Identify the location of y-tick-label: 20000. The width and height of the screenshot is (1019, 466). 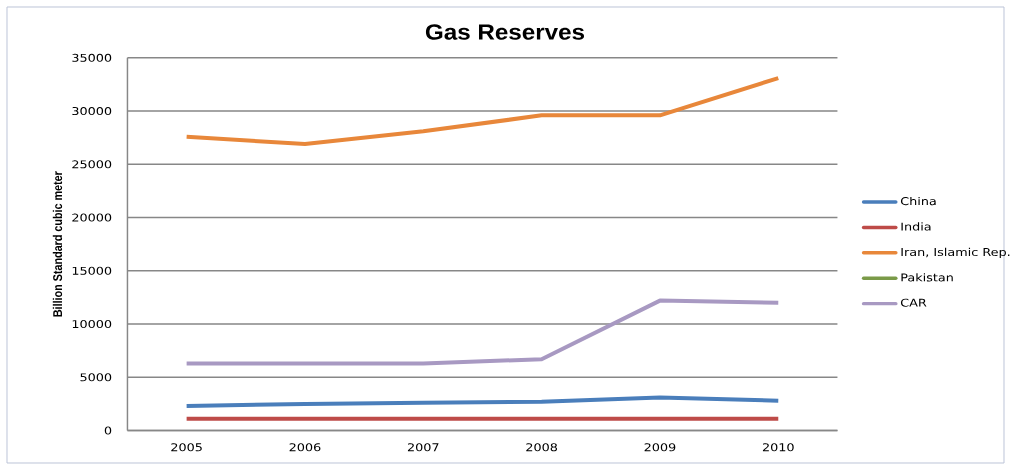
(92, 217).